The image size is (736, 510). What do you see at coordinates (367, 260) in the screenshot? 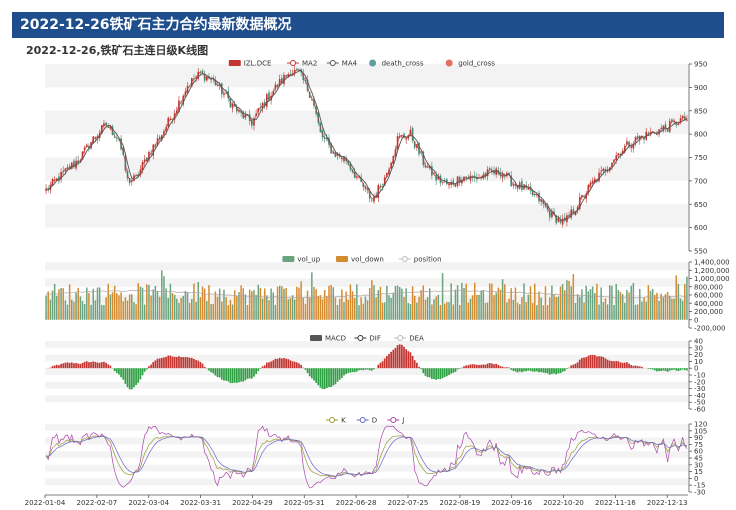
I see `volume-legend-label: vol_down` at bounding box center [367, 260].